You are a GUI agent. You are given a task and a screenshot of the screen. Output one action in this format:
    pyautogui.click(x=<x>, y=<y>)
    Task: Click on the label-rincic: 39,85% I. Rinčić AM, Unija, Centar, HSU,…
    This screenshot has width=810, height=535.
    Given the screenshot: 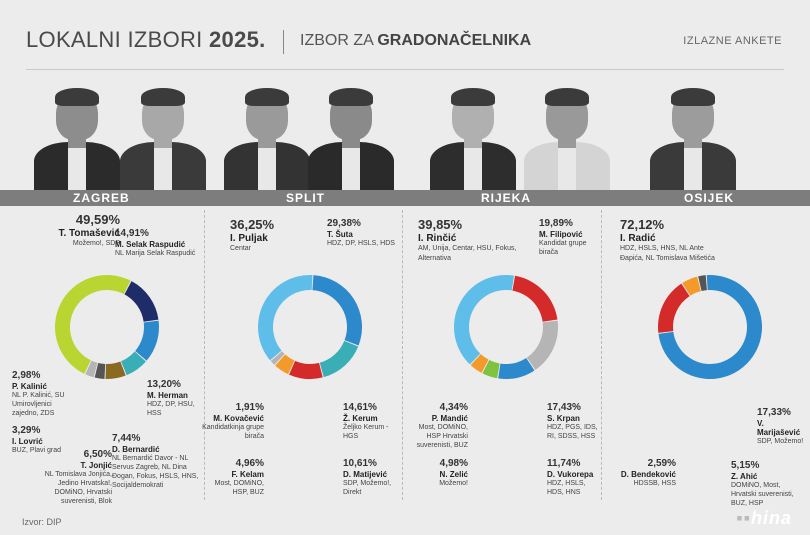 What is the action you would take?
    pyautogui.click(x=467, y=239)
    